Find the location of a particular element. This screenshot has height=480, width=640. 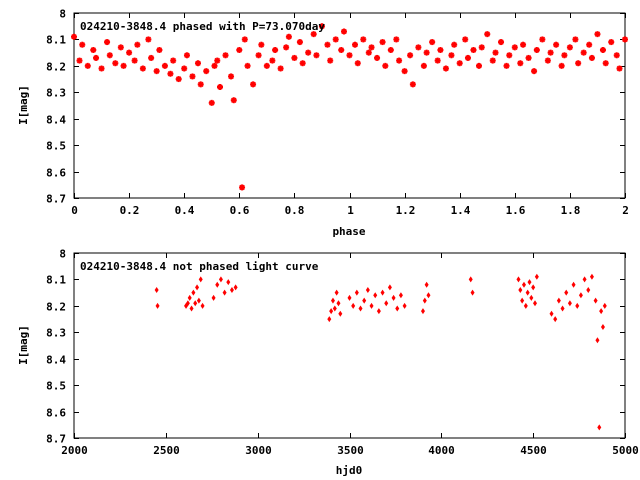

phased-x-tick-label: 0.8 is located at coordinates (295, 210).